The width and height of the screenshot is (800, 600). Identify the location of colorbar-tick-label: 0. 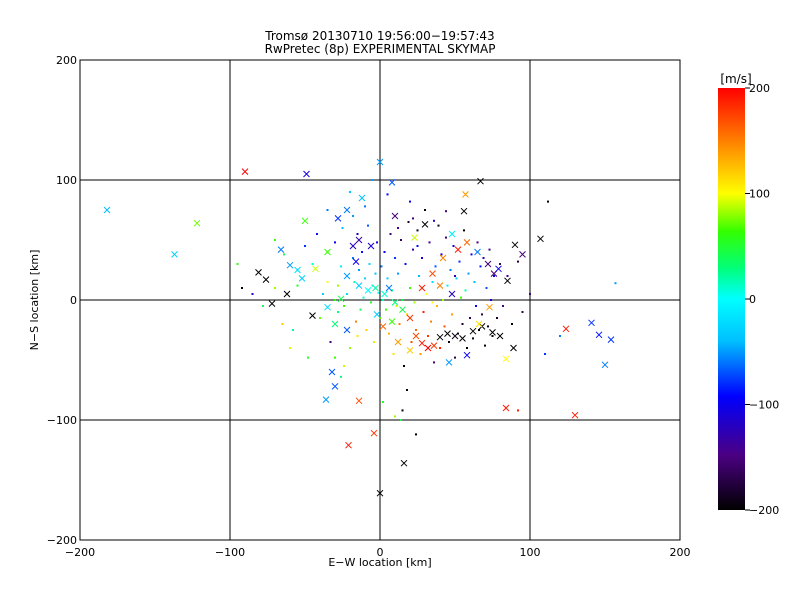
(752, 299).